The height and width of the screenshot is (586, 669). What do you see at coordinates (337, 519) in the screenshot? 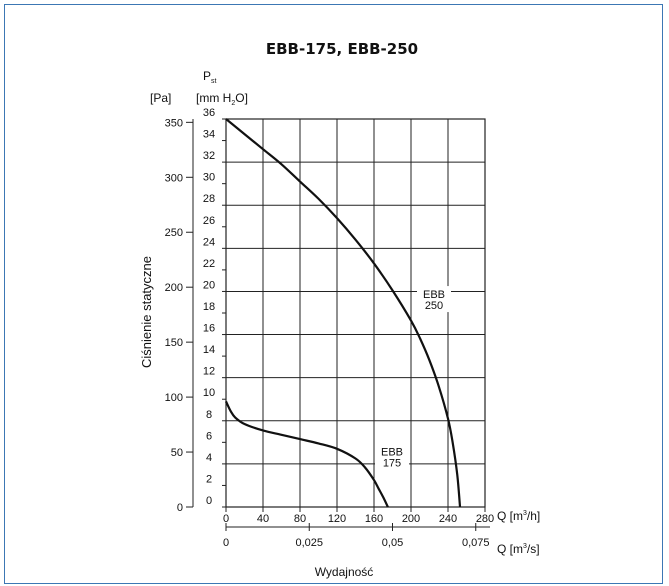
I see `x-tick-label: 120` at bounding box center [337, 519].